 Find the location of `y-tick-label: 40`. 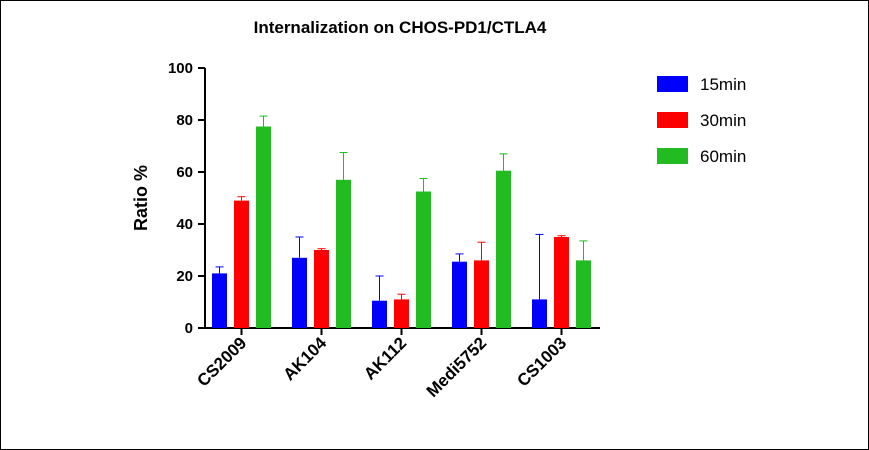

y-tick-label: 40 is located at coordinates (184, 224).